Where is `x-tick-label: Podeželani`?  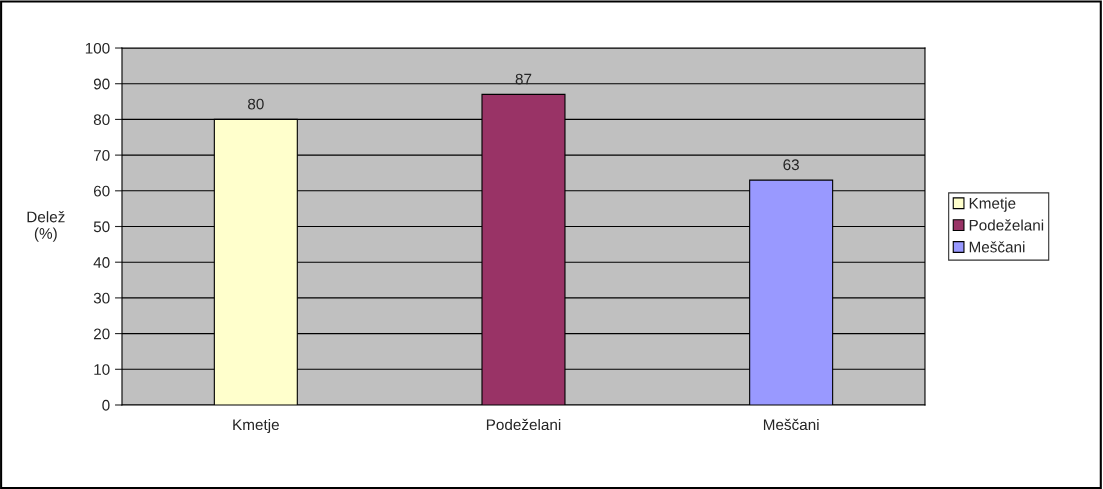
x-tick-label: Podeželani is located at coordinates (523, 424).